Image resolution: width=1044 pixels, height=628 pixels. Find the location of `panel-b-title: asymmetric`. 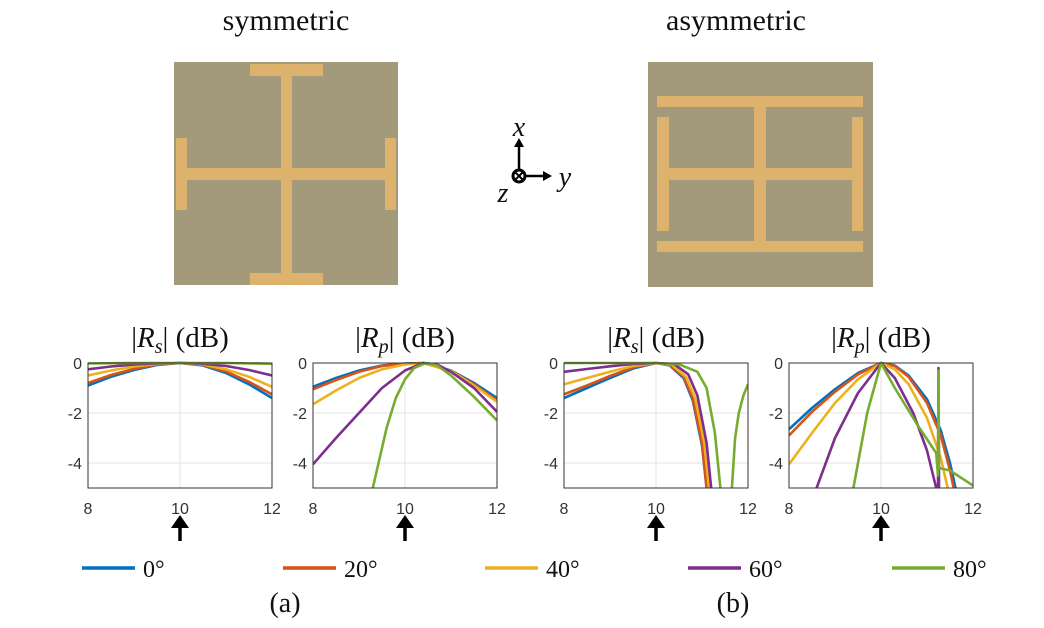

panel-b-title: asymmetric is located at coordinates (736, 20).